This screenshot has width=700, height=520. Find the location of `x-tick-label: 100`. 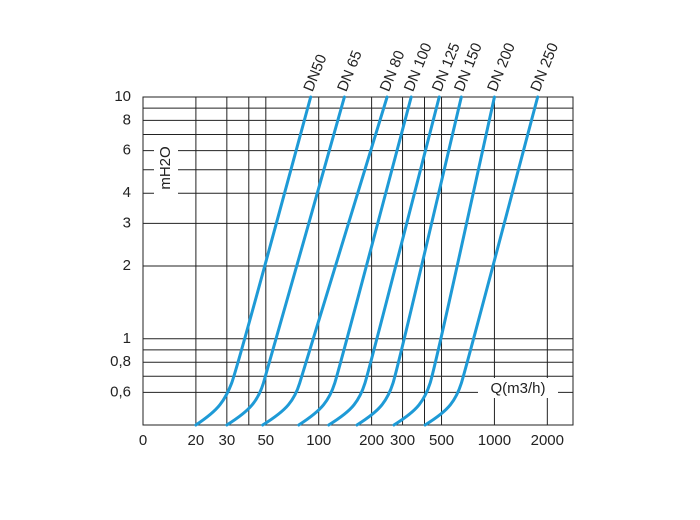

x-tick-label: 100 is located at coordinates (318, 440).